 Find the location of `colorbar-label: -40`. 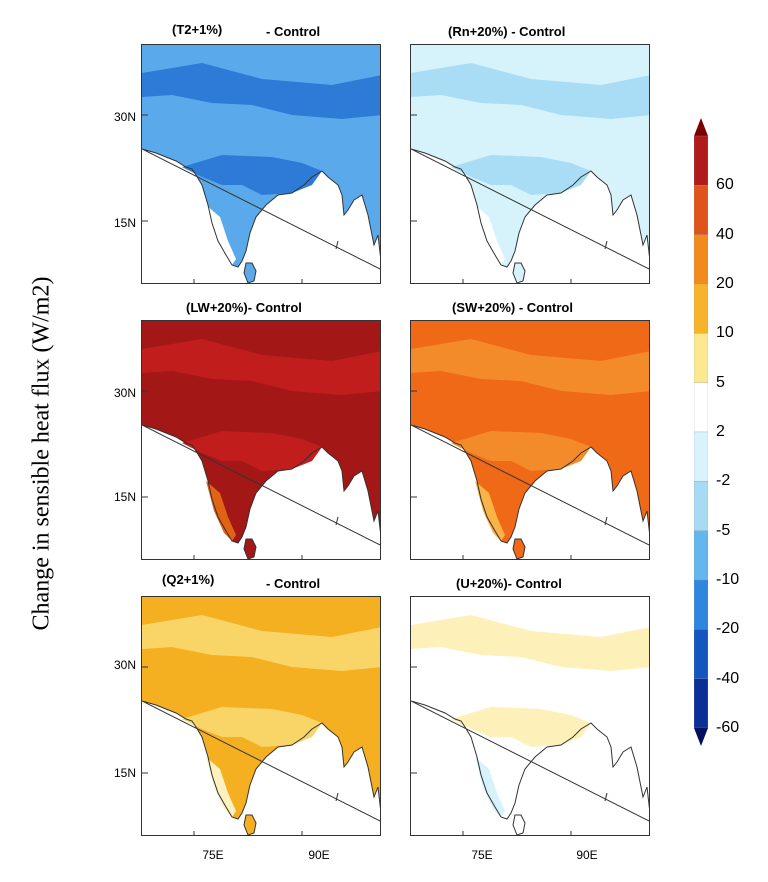

colorbar-label: -40 is located at coordinates (728, 678).